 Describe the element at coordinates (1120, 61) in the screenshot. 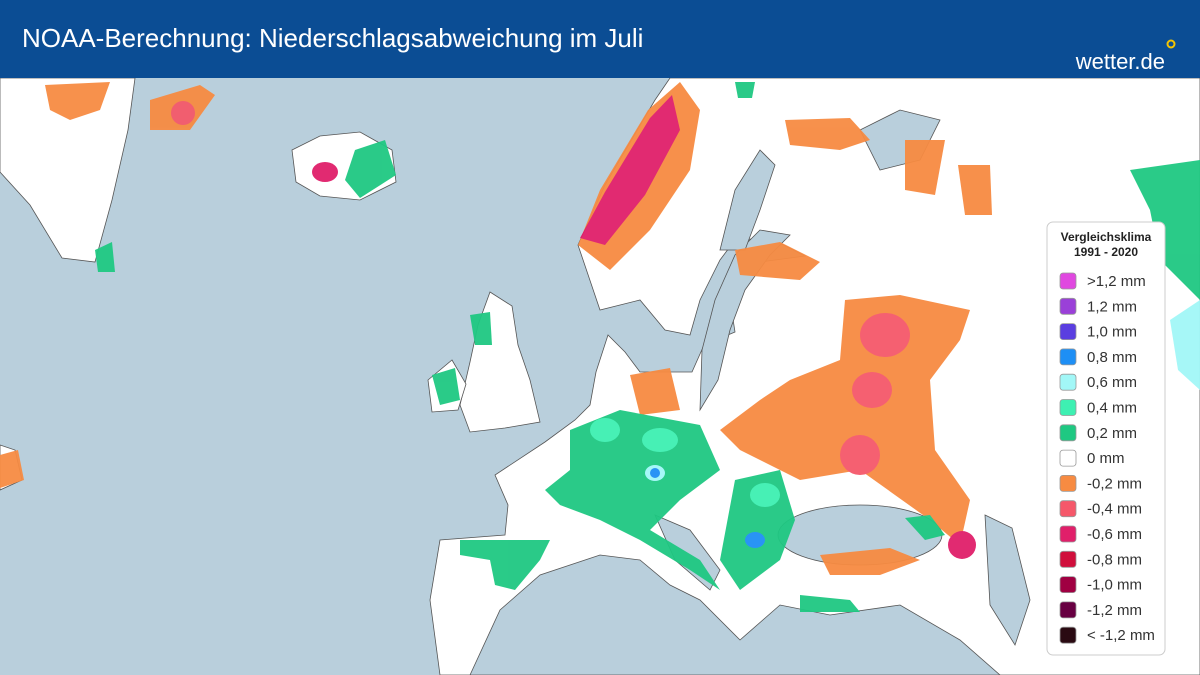

I see `logo: wetter.de` at that location.